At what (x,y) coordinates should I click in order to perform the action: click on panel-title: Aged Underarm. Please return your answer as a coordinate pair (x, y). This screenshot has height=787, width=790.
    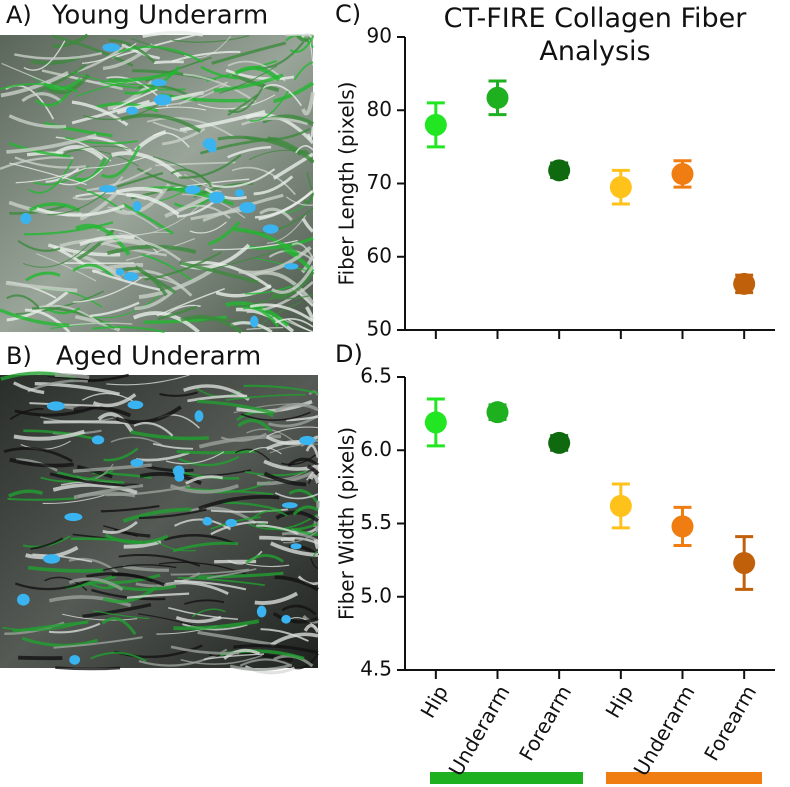
    Looking at the image, I should click on (158, 357).